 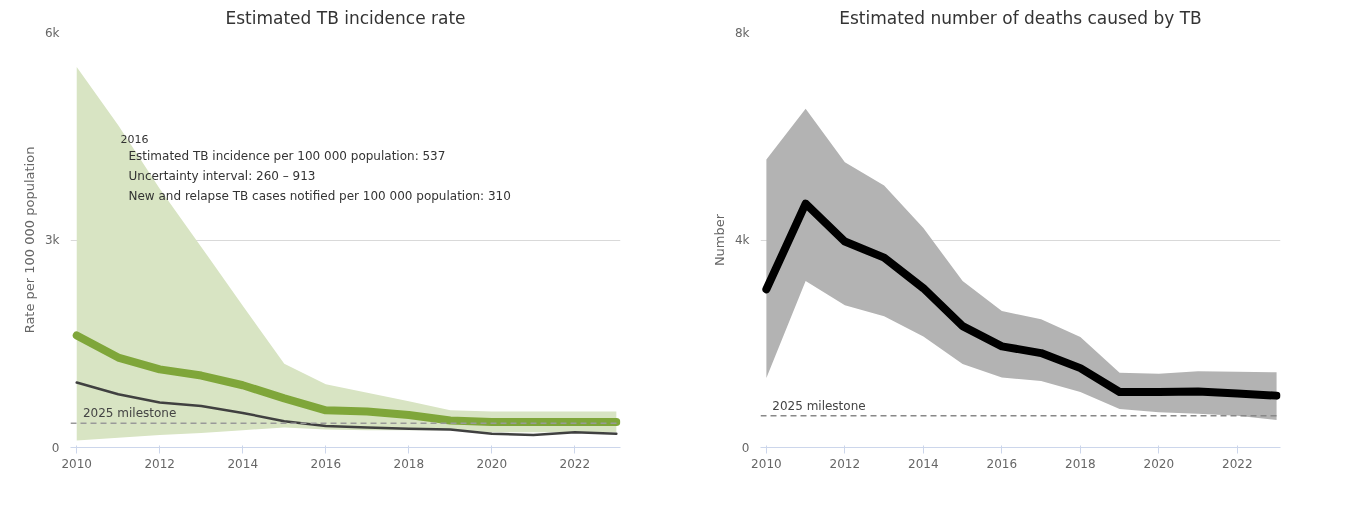 What do you see at coordinates (52, 240) in the screenshot?
I see `y-tick-label: 3k` at bounding box center [52, 240].